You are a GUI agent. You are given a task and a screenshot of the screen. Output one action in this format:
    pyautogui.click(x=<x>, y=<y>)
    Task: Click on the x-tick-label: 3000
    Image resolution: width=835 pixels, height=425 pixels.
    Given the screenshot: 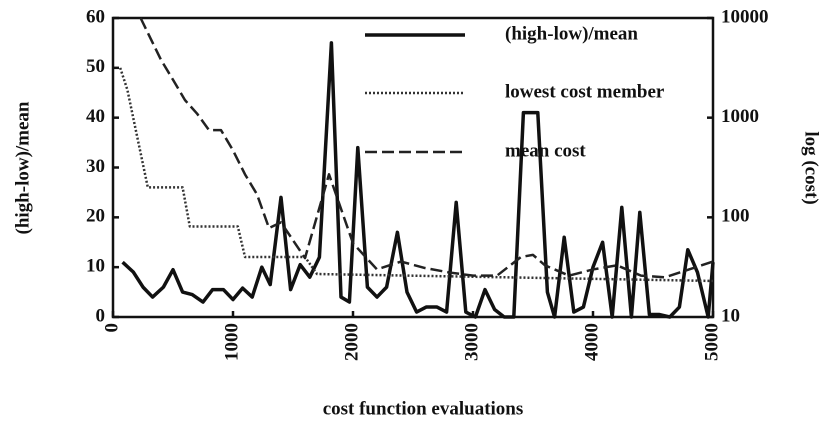 What is the action you would take?
    pyautogui.click(x=471, y=342)
    